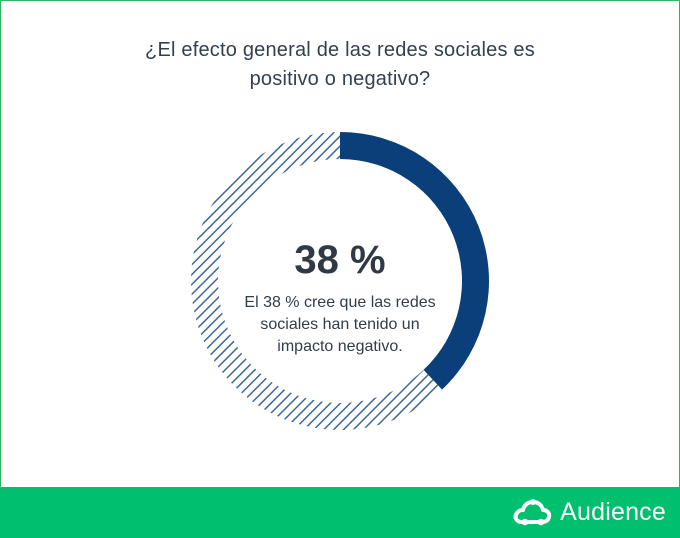  I want to click on title-line-2: positivo o negativo?, so click(340, 79).